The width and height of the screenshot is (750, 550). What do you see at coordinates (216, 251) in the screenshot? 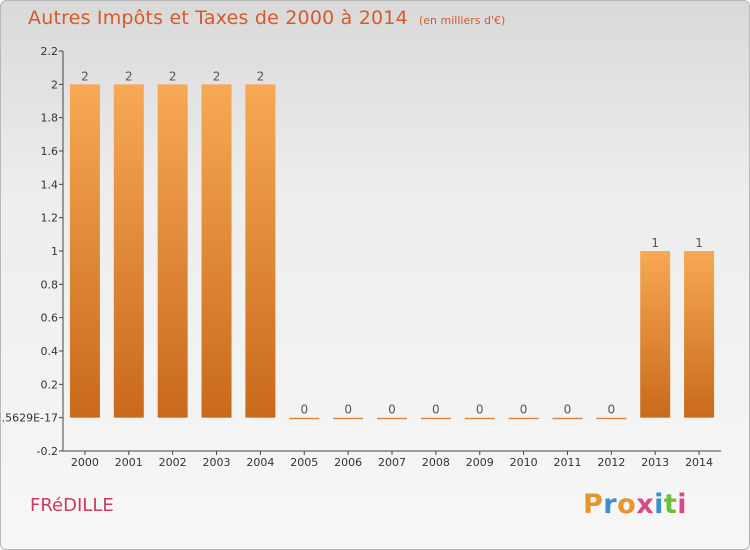
I see `bar-2003` at bounding box center [216, 251].